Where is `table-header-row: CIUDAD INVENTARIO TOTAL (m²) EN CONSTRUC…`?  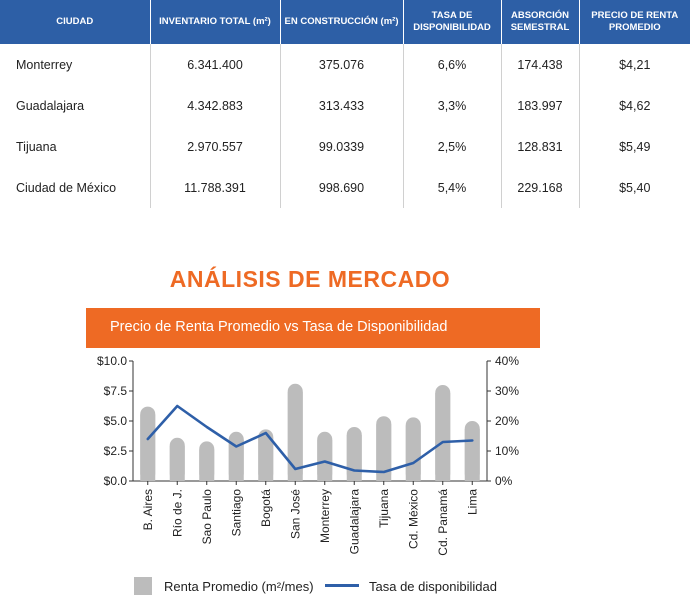 table-header-row: CIUDAD INVENTARIO TOTAL (m²) EN CONSTRUC… is located at coordinates (345, 22).